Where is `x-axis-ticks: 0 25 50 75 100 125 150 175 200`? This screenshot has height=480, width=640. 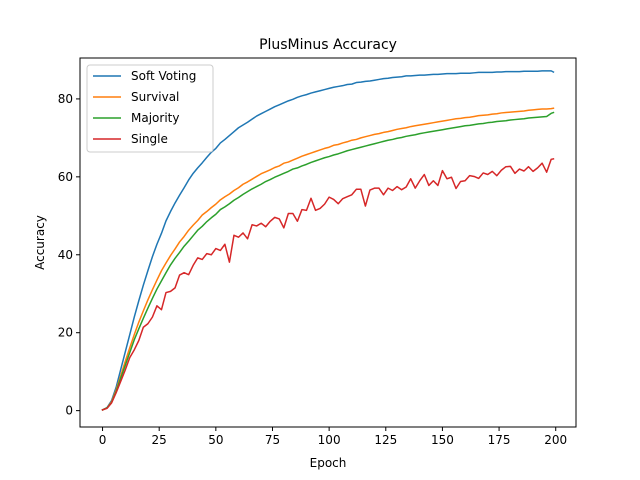
x-axis-ticks: 0 25 50 75 100 125 150 175 200 is located at coordinates (333, 437).